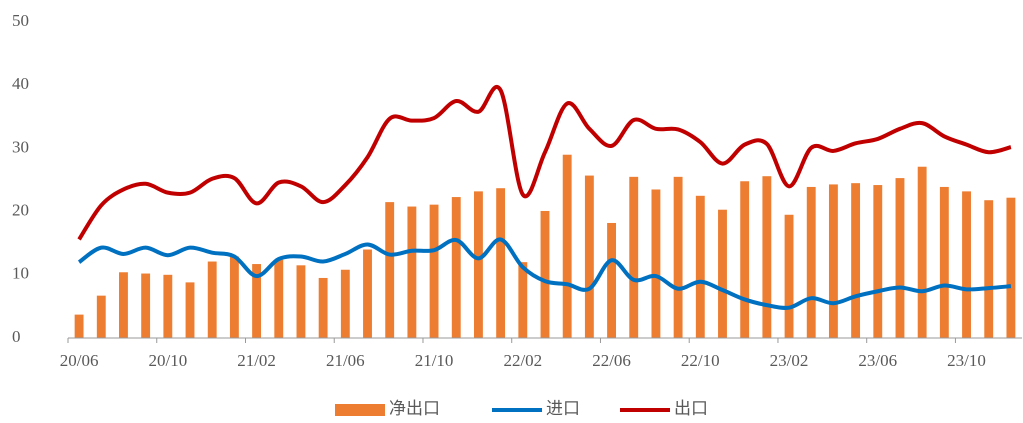 Image resolution: width=1023 pixels, height=423 pixels. Describe the element at coordinates (167, 360) in the screenshot. I see `x-tick-label: 20/10` at that location.